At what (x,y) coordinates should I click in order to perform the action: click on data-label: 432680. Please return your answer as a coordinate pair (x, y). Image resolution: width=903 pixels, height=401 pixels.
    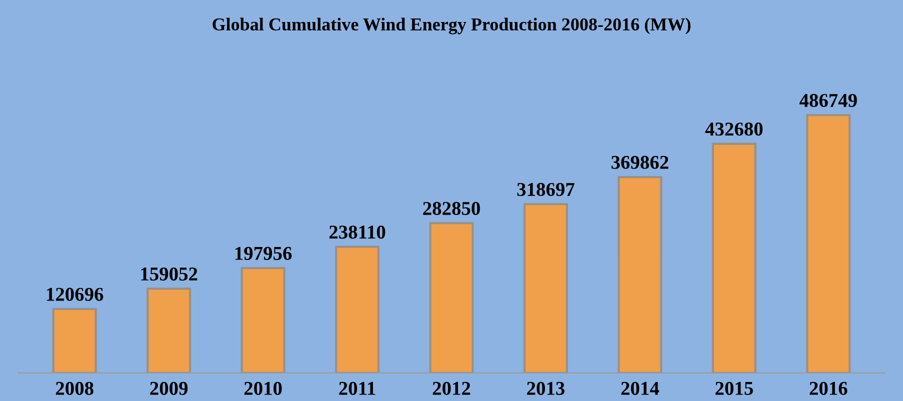
    Looking at the image, I should click on (734, 129).